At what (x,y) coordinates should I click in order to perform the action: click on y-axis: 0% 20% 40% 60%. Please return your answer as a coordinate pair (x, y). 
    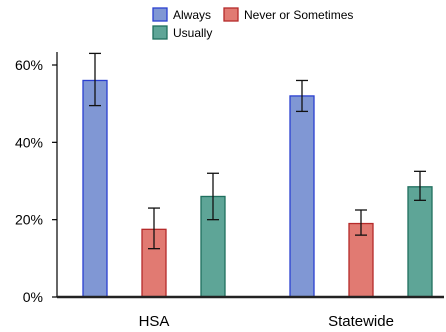
    Looking at the image, I should click on (36, 178).